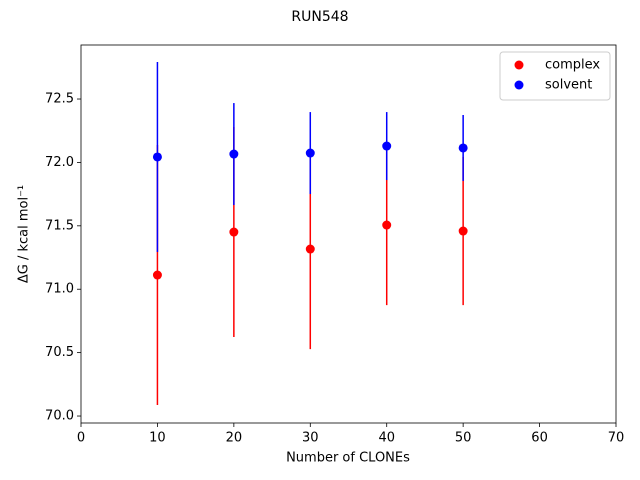  I want to click on x-tick-label: 40, so click(386, 438).